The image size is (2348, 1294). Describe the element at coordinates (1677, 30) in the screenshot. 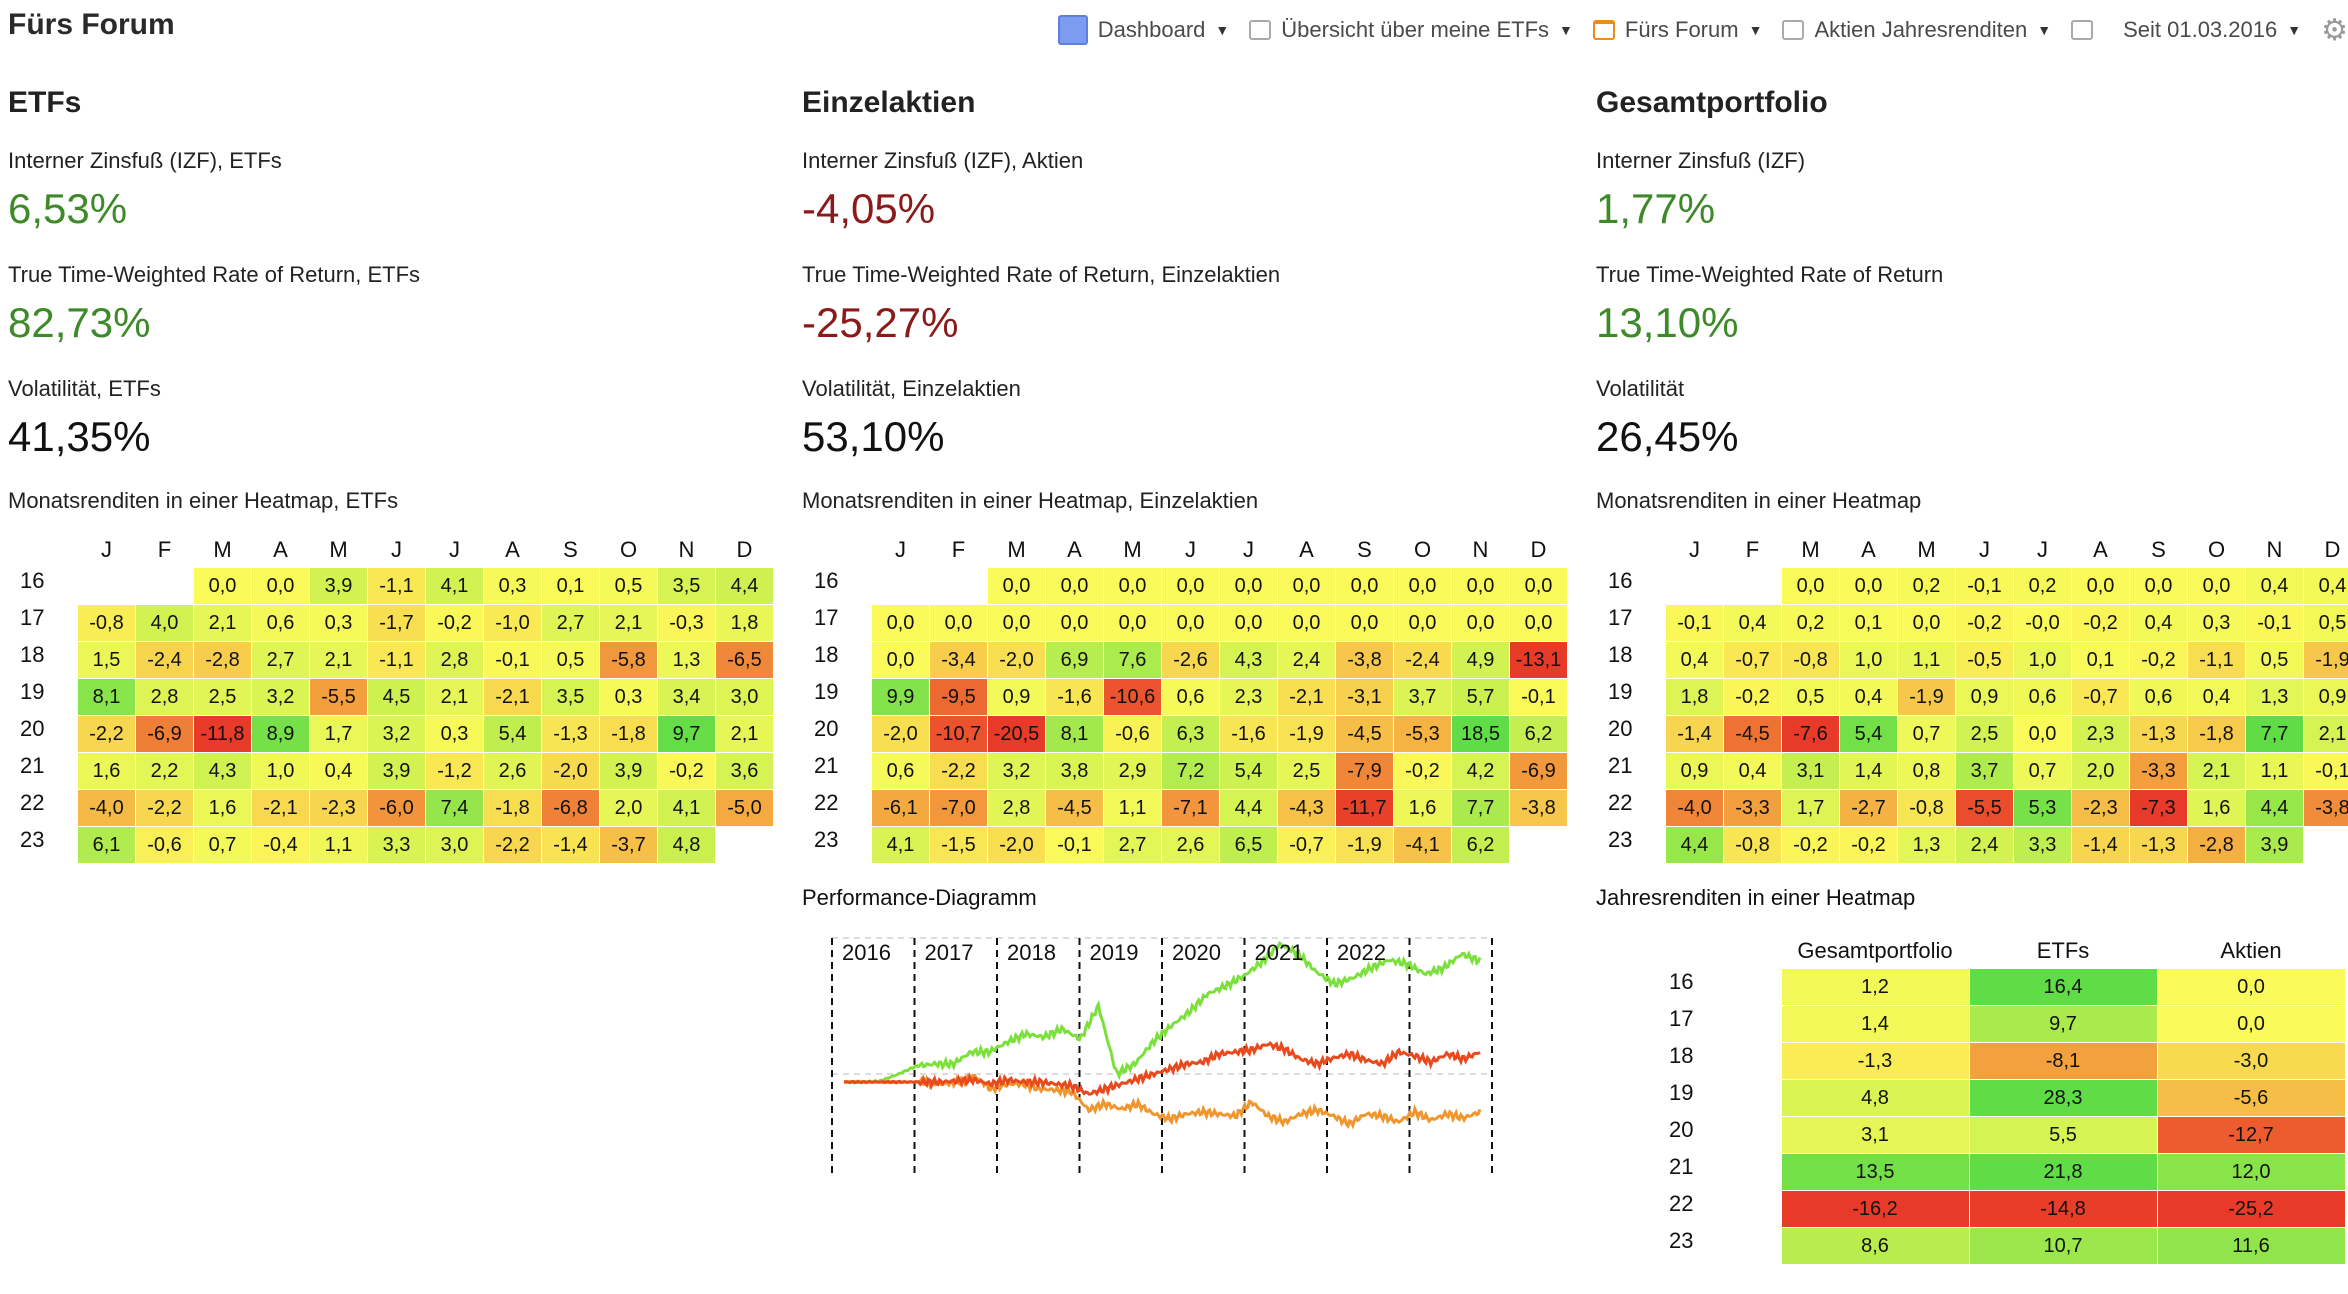

I see `tab-forum: Fürs Forum ▼` at that location.